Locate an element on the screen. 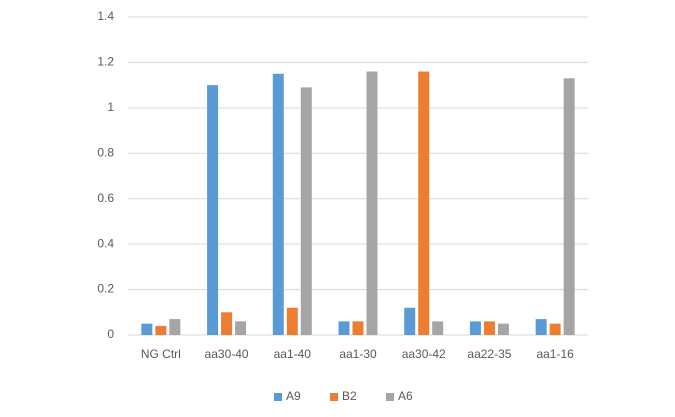 The height and width of the screenshot is (417, 675). y-tick-label: 1.2 is located at coordinates (105, 62).